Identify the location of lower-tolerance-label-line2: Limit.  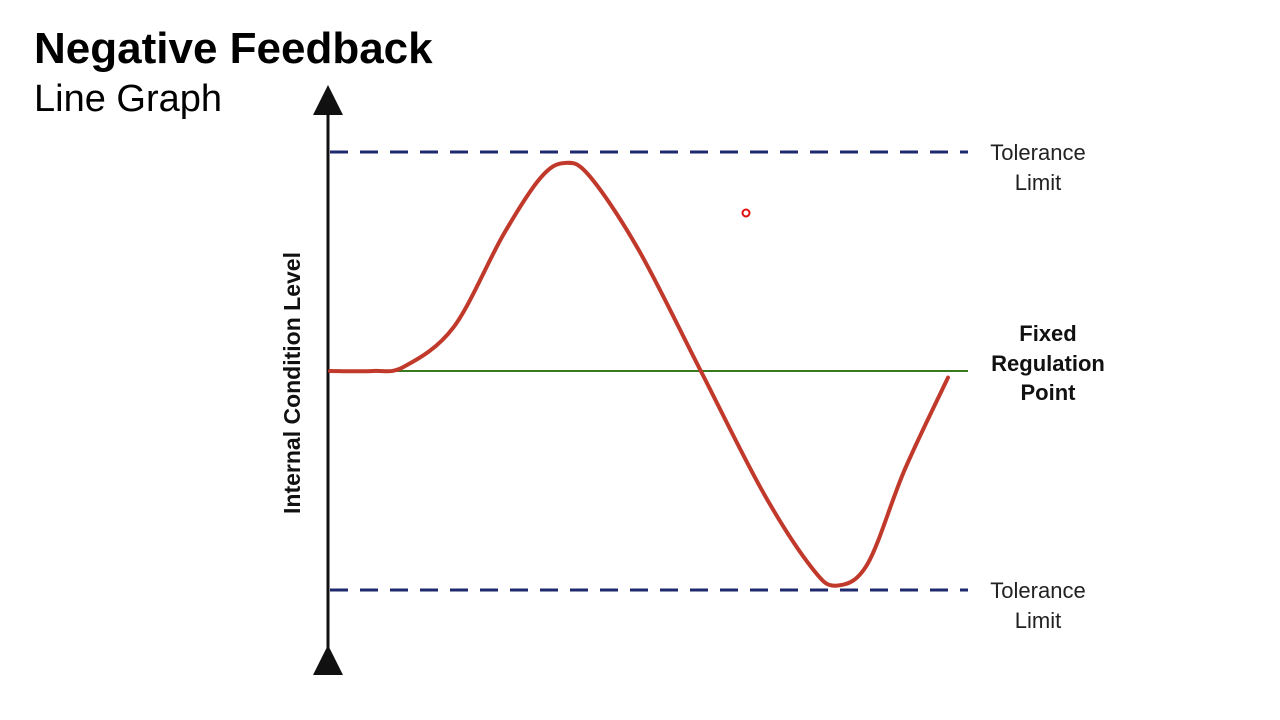
(1038, 620).